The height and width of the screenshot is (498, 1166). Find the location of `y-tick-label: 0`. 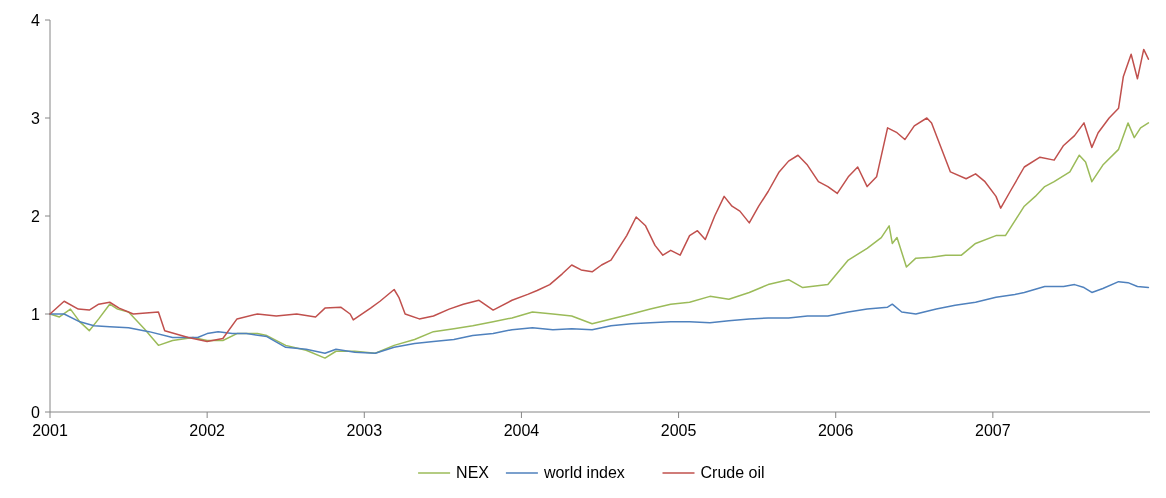

y-tick-label: 0 is located at coordinates (36, 412).